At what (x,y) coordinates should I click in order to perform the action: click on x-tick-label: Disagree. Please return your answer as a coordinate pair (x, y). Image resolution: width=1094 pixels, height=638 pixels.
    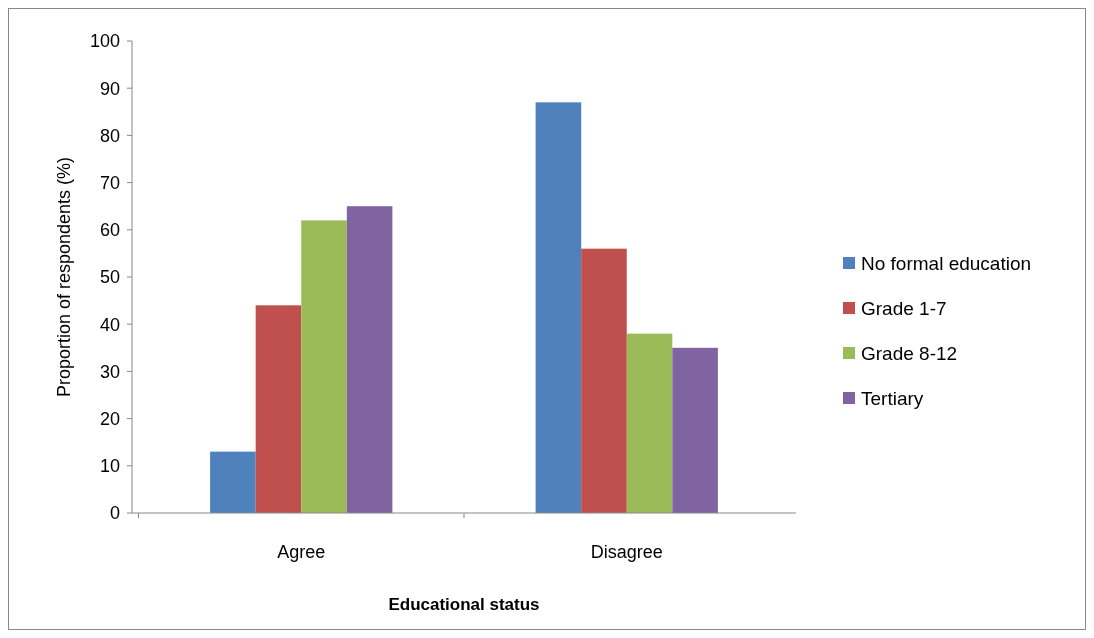
    Looking at the image, I should click on (626, 552).